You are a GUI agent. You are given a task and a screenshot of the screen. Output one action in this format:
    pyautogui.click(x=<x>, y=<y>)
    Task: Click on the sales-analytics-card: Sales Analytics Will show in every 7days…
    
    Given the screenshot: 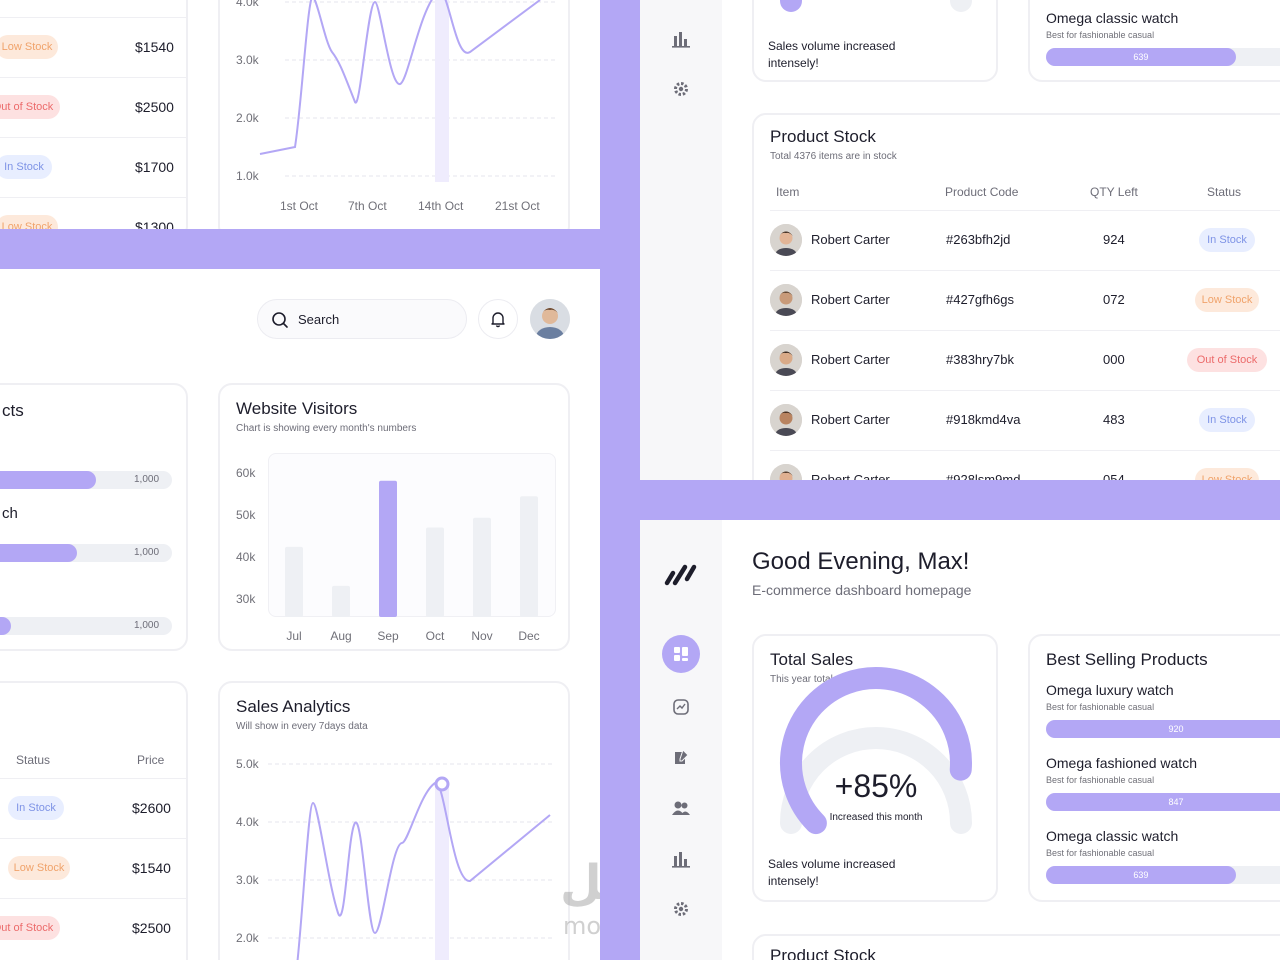 What is the action you would take?
    pyautogui.click(x=394, y=820)
    